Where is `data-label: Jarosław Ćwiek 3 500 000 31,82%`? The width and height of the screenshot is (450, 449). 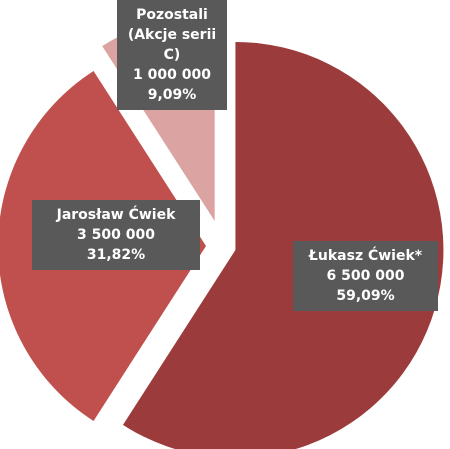
data-label: Jarosław Ćwiek 3 500 000 31,82% is located at coordinates (116, 235).